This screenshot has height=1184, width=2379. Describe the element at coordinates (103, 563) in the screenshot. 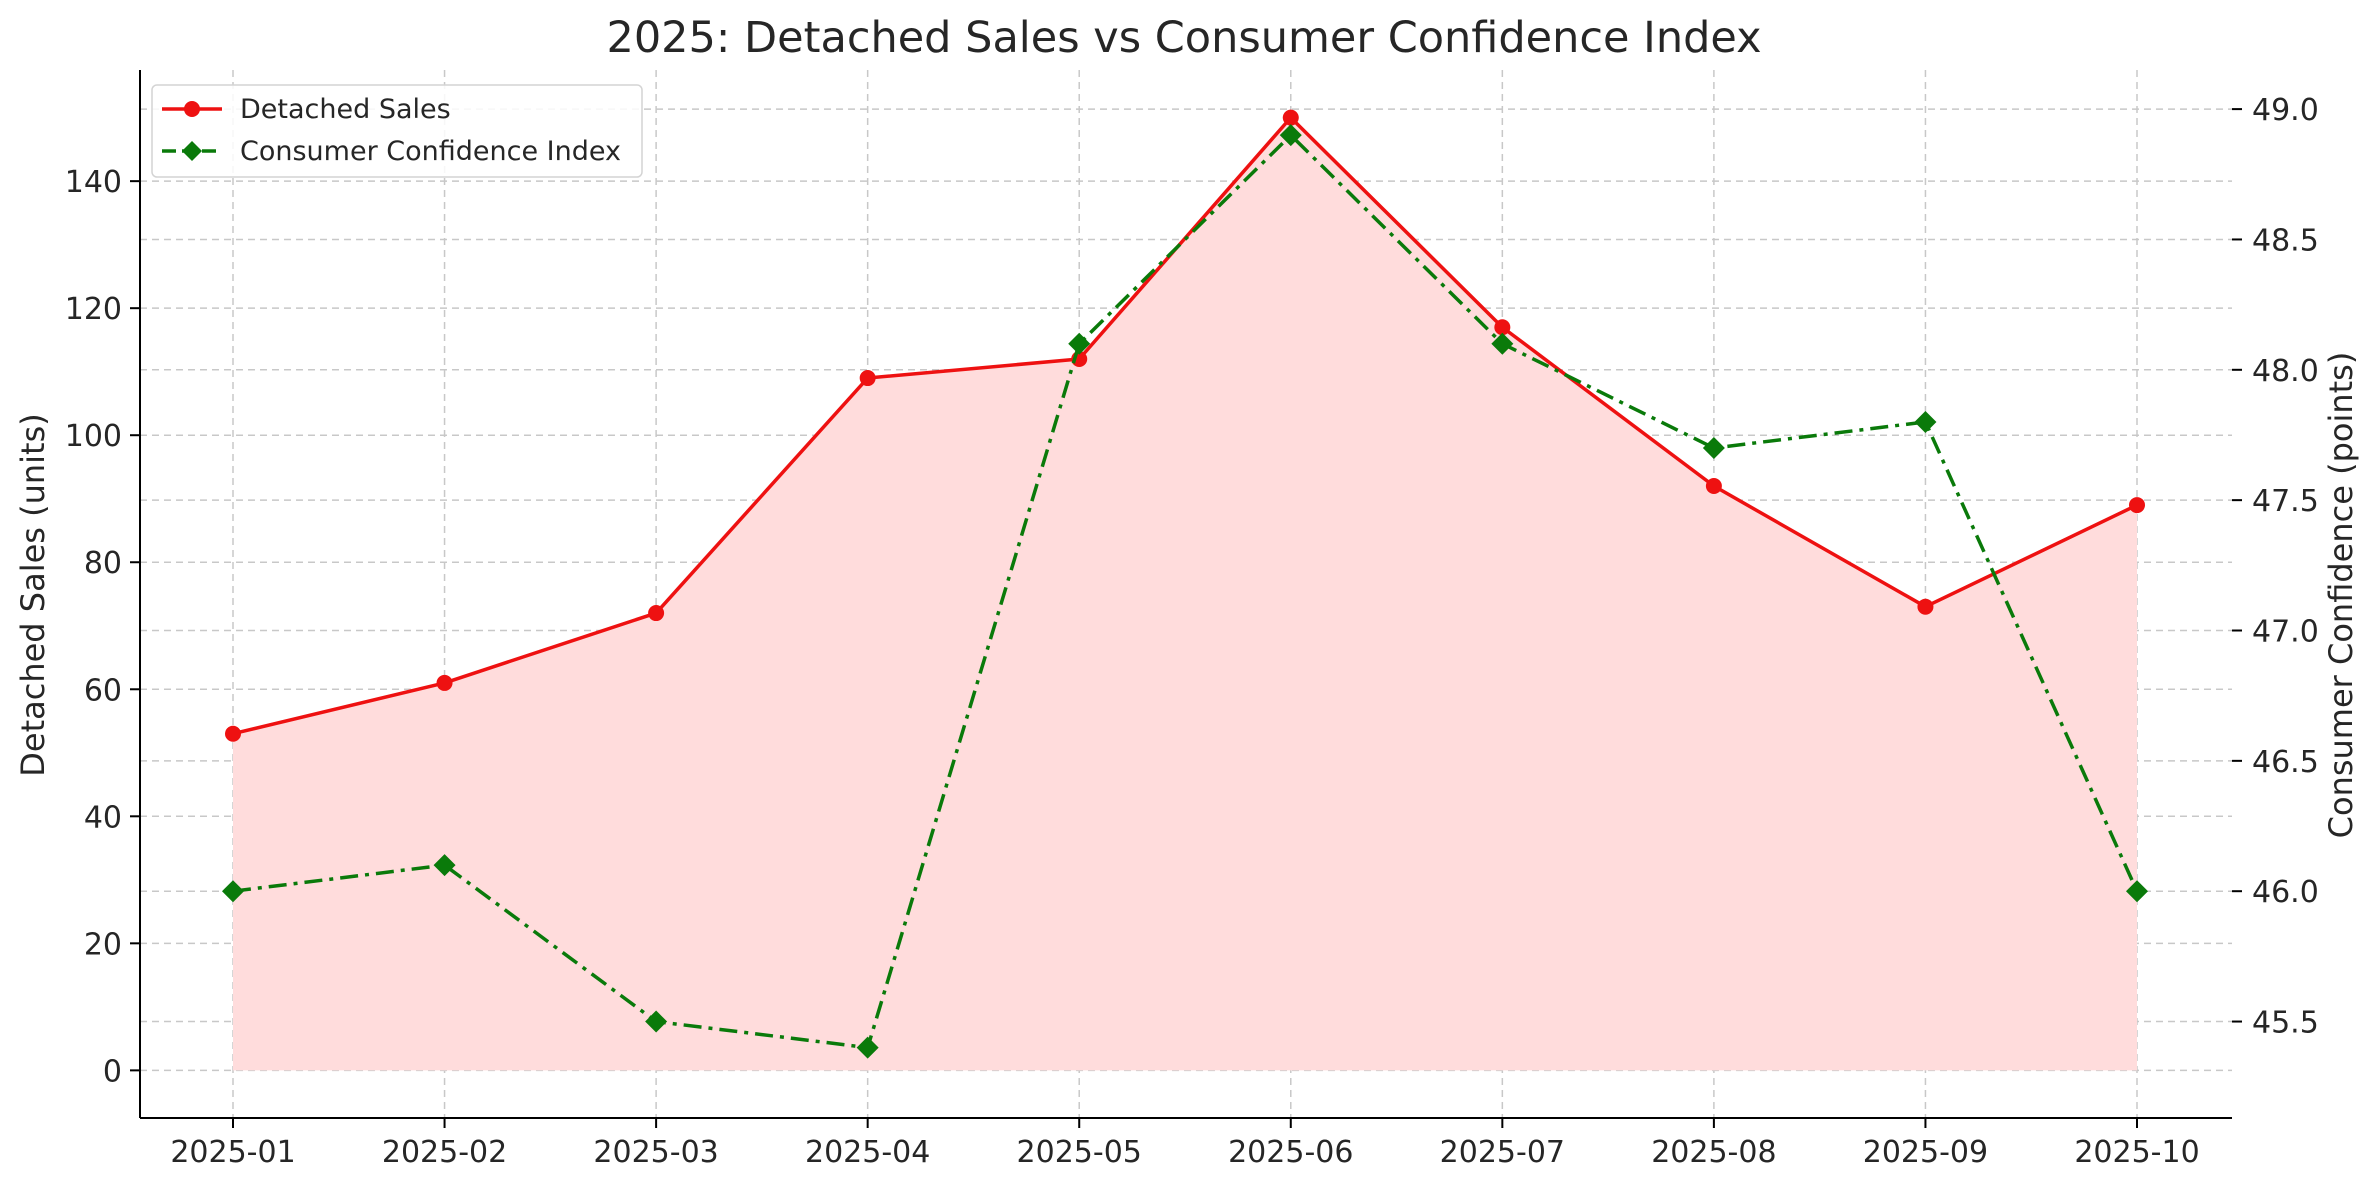

I see `y-tick-label-left: 80` at that location.